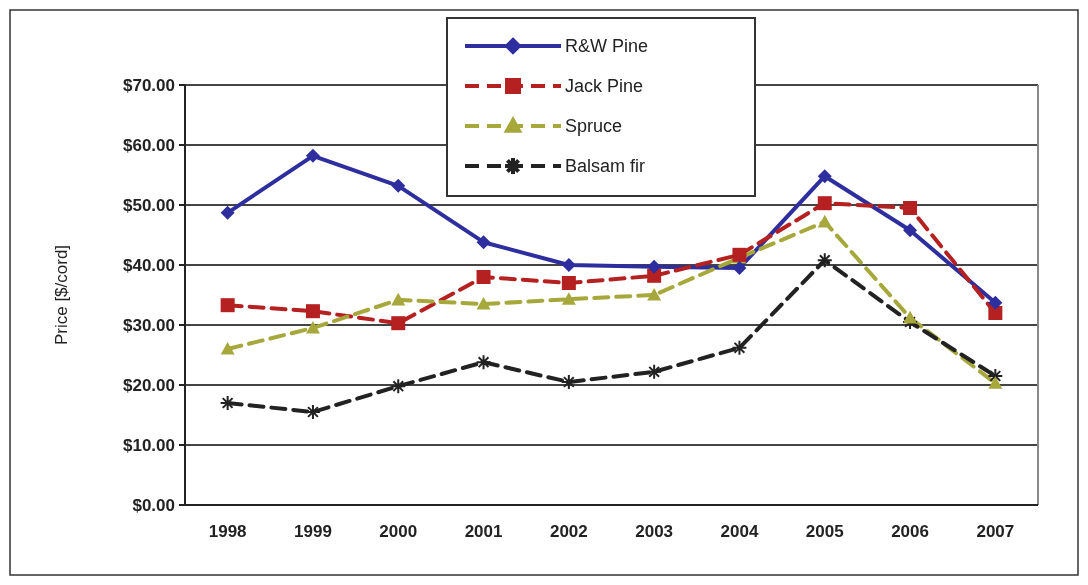 This screenshot has width=1088, height=585. Describe the element at coordinates (149, 145) in the screenshot. I see `y-tick-label: $60.00` at that location.